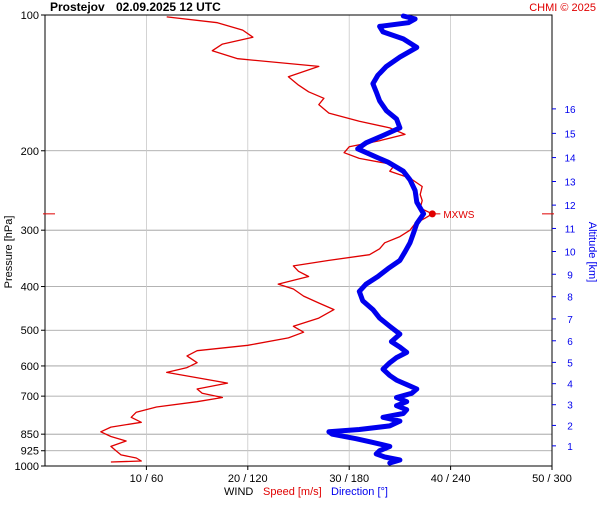 Image resolution: width=600 pixels, height=505 pixels. What do you see at coordinates (30, 152) in the screenshot?
I see `pressure-tick-label: 200` at bounding box center [30, 152].